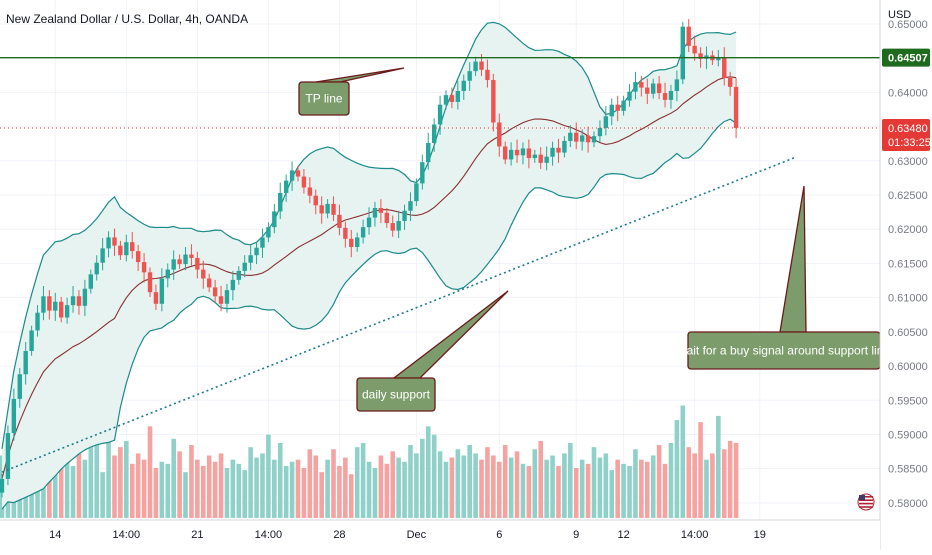 The height and width of the screenshot is (555, 932). I want to click on price-tick-label: 0.58000, so click(908, 504).